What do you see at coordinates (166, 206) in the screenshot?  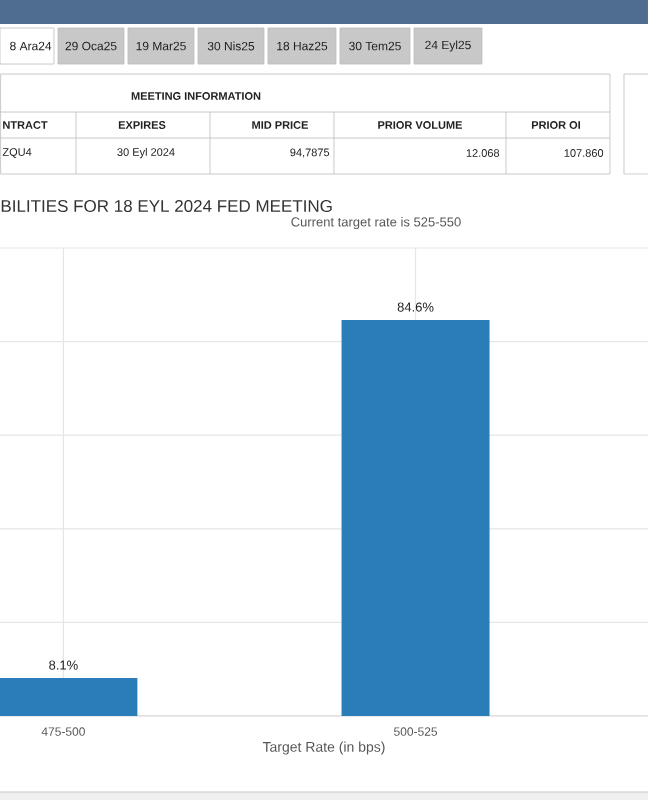 I see `chart-title: BILITIES FOR 18 EYL 2024 FED MEETING` at bounding box center [166, 206].